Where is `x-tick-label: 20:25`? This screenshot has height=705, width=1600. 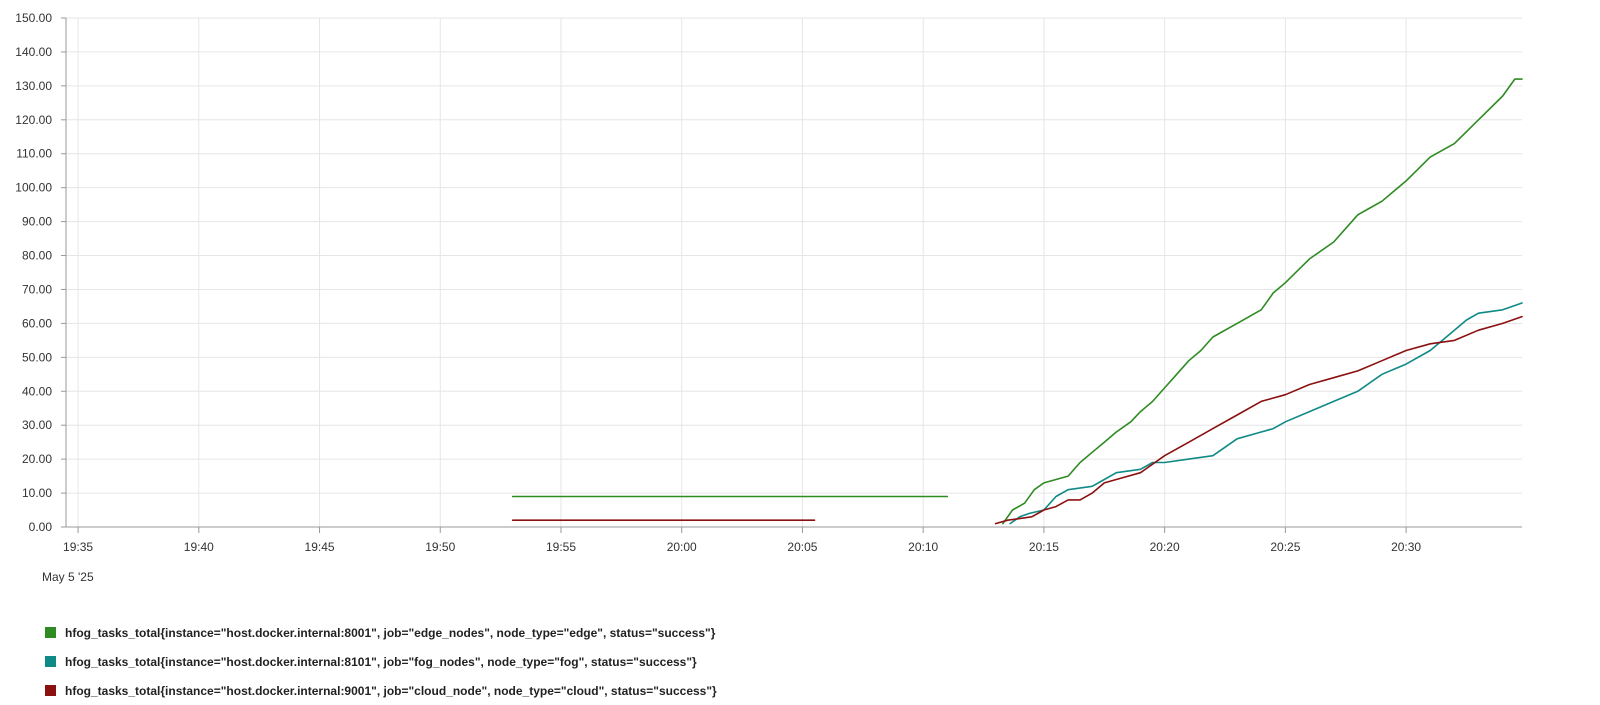 x-tick-label: 20:25 is located at coordinates (1285, 547).